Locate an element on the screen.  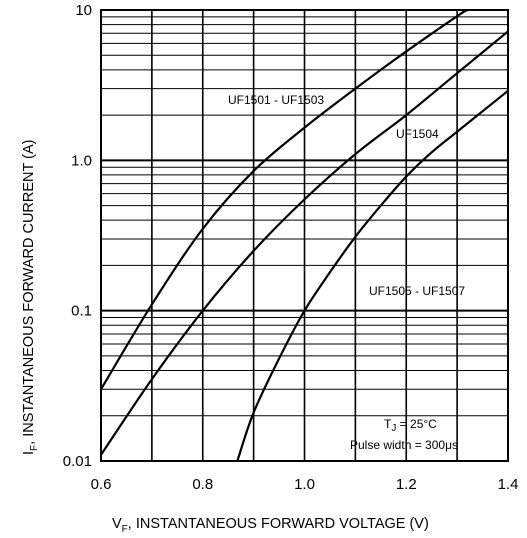
x-tick-label: 0.8 is located at coordinates (202, 484).